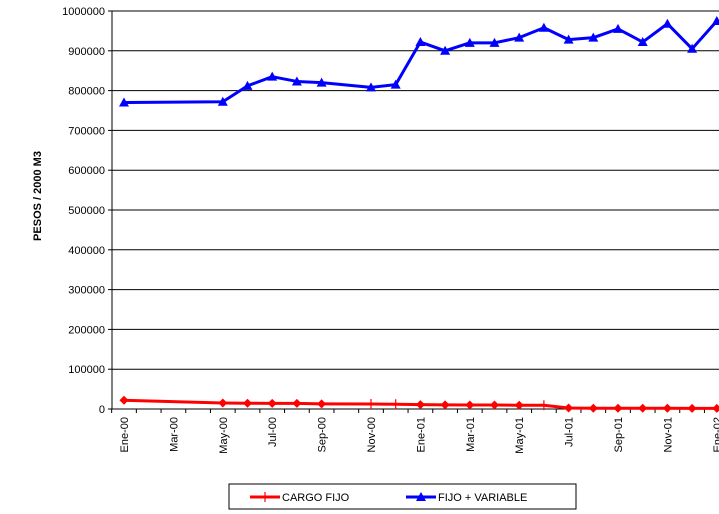 This screenshot has height=514, width=719. I want to click on y-tick-label: 500000, so click(86, 211).